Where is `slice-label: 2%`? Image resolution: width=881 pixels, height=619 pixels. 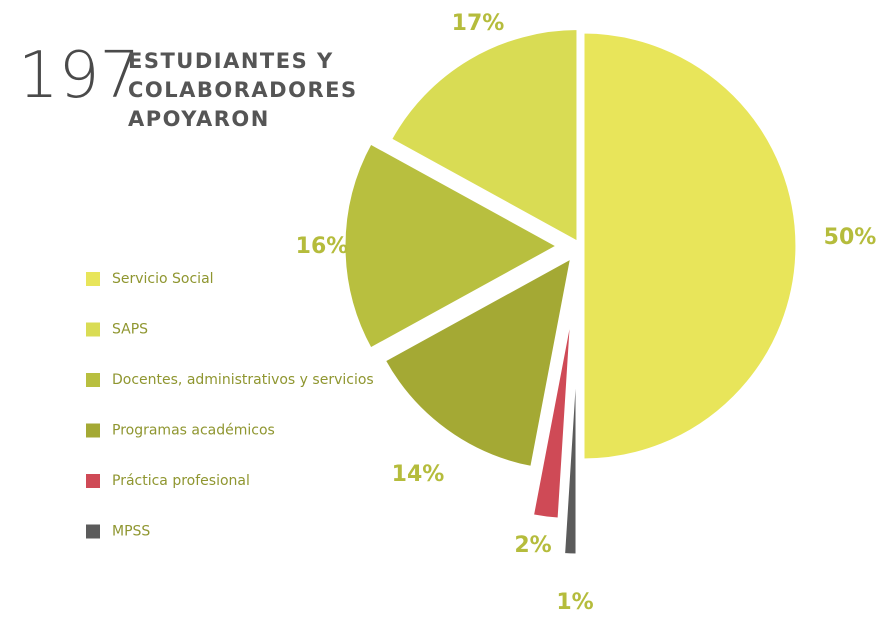
slice-label: 2% is located at coordinates (532, 545).